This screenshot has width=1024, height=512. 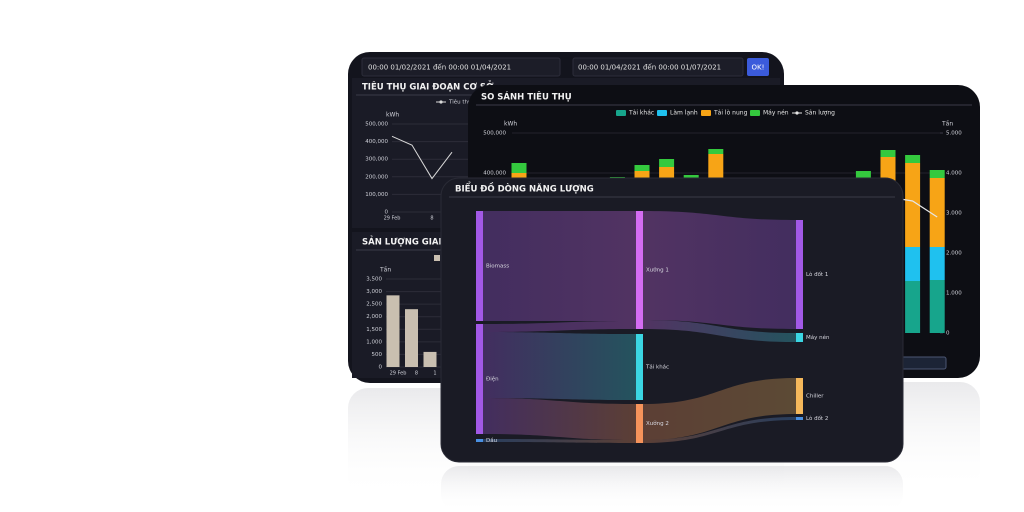 What do you see at coordinates (948, 334) in the screenshot?
I see `y2-tick-label: 0` at bounding box center [948, 334].